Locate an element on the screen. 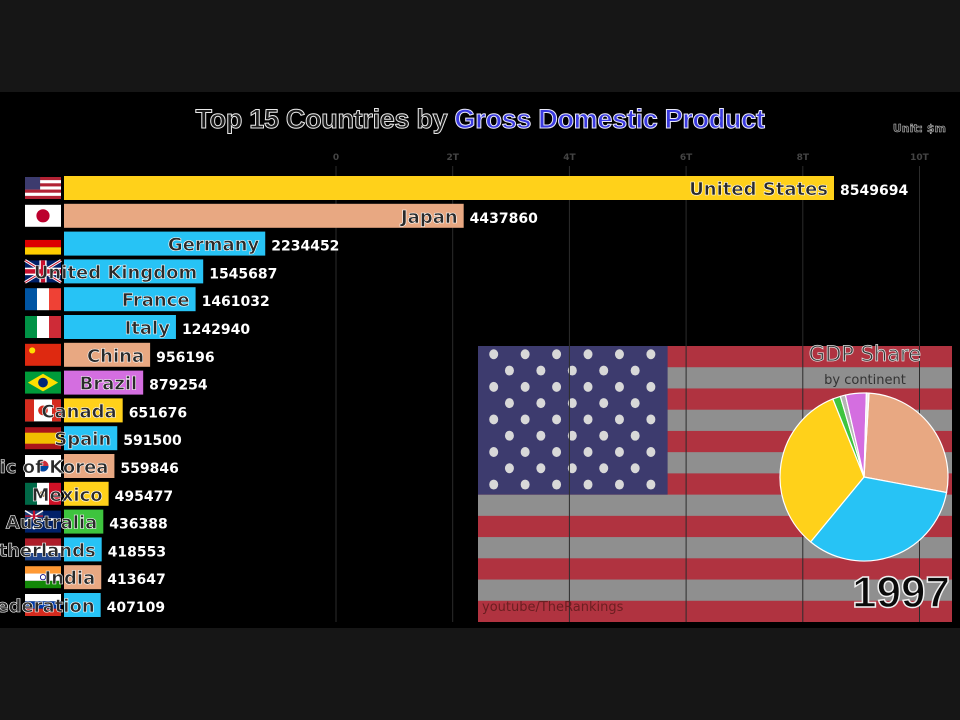 This screenshot has height=720, width=960. bar-value: 436388 is located at coordinates (138, 525).